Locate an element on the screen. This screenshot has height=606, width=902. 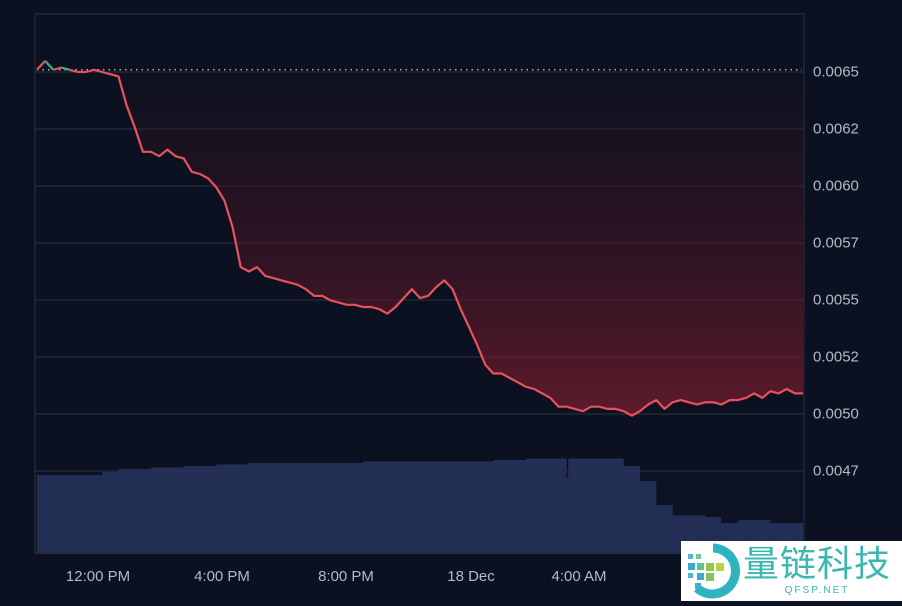
watermark: 量链科技 QFSP.NET is located at coordinates (791, 571).